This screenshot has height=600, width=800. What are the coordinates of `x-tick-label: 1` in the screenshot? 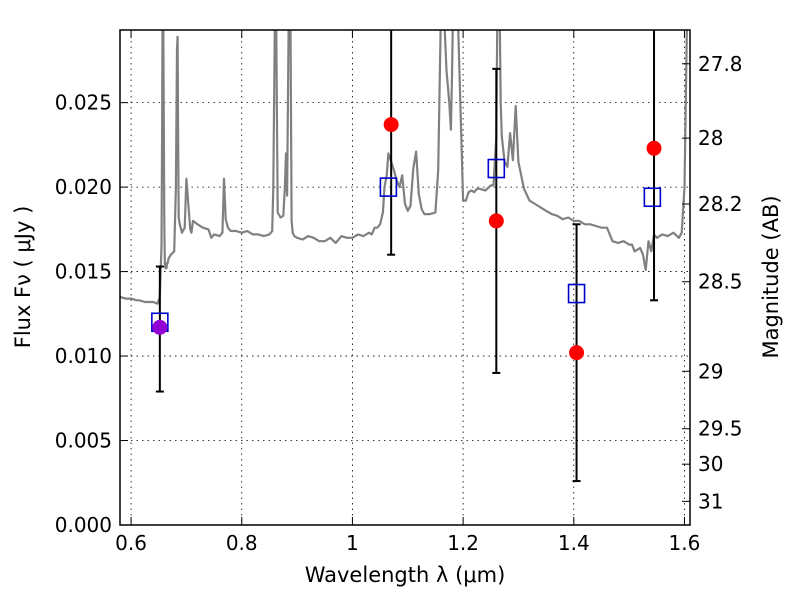 It's located at (352, 543).